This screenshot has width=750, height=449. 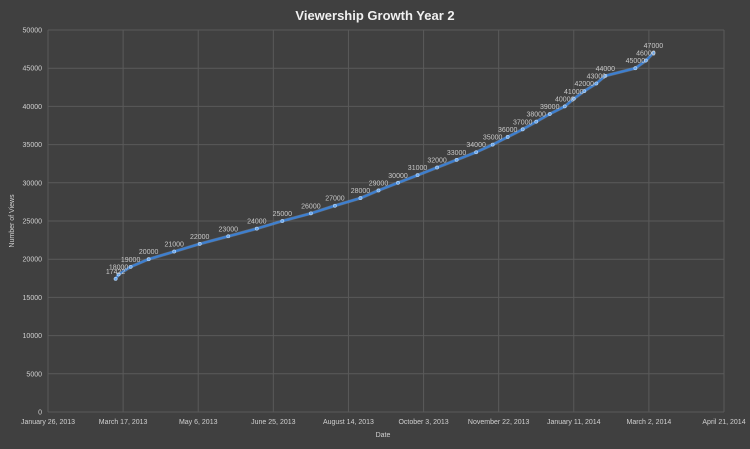 What do you see at coordinates (398, 176) in the screenshot?
I see `data-label: 30000` at bounding box center [398, 176].